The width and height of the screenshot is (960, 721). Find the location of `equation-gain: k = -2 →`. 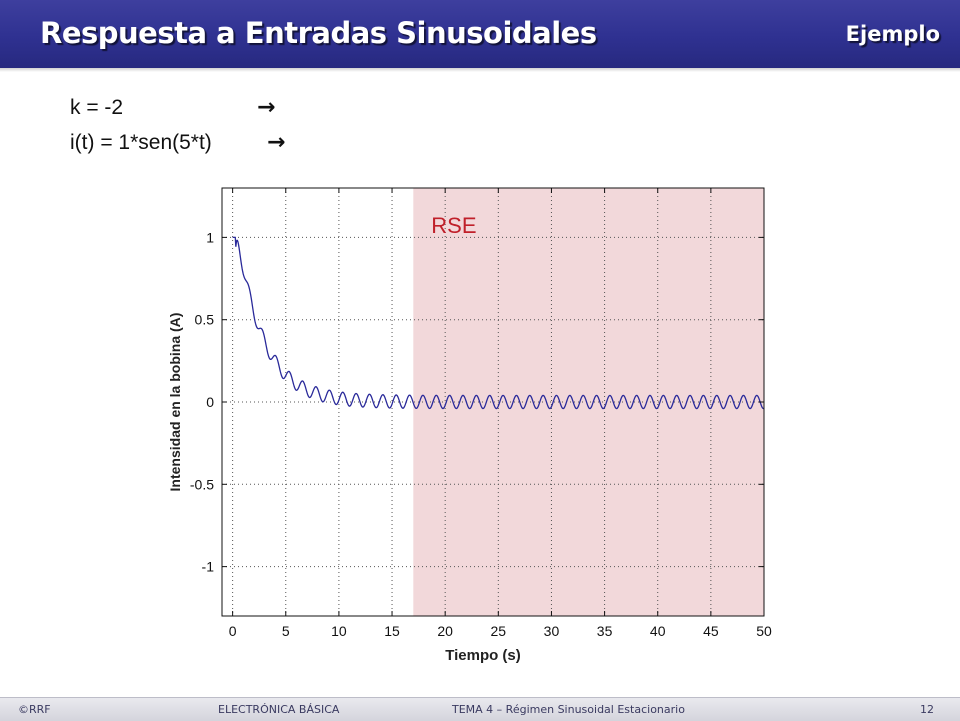

equation-gain: k = -2 → is located at coordinates (172, 107).